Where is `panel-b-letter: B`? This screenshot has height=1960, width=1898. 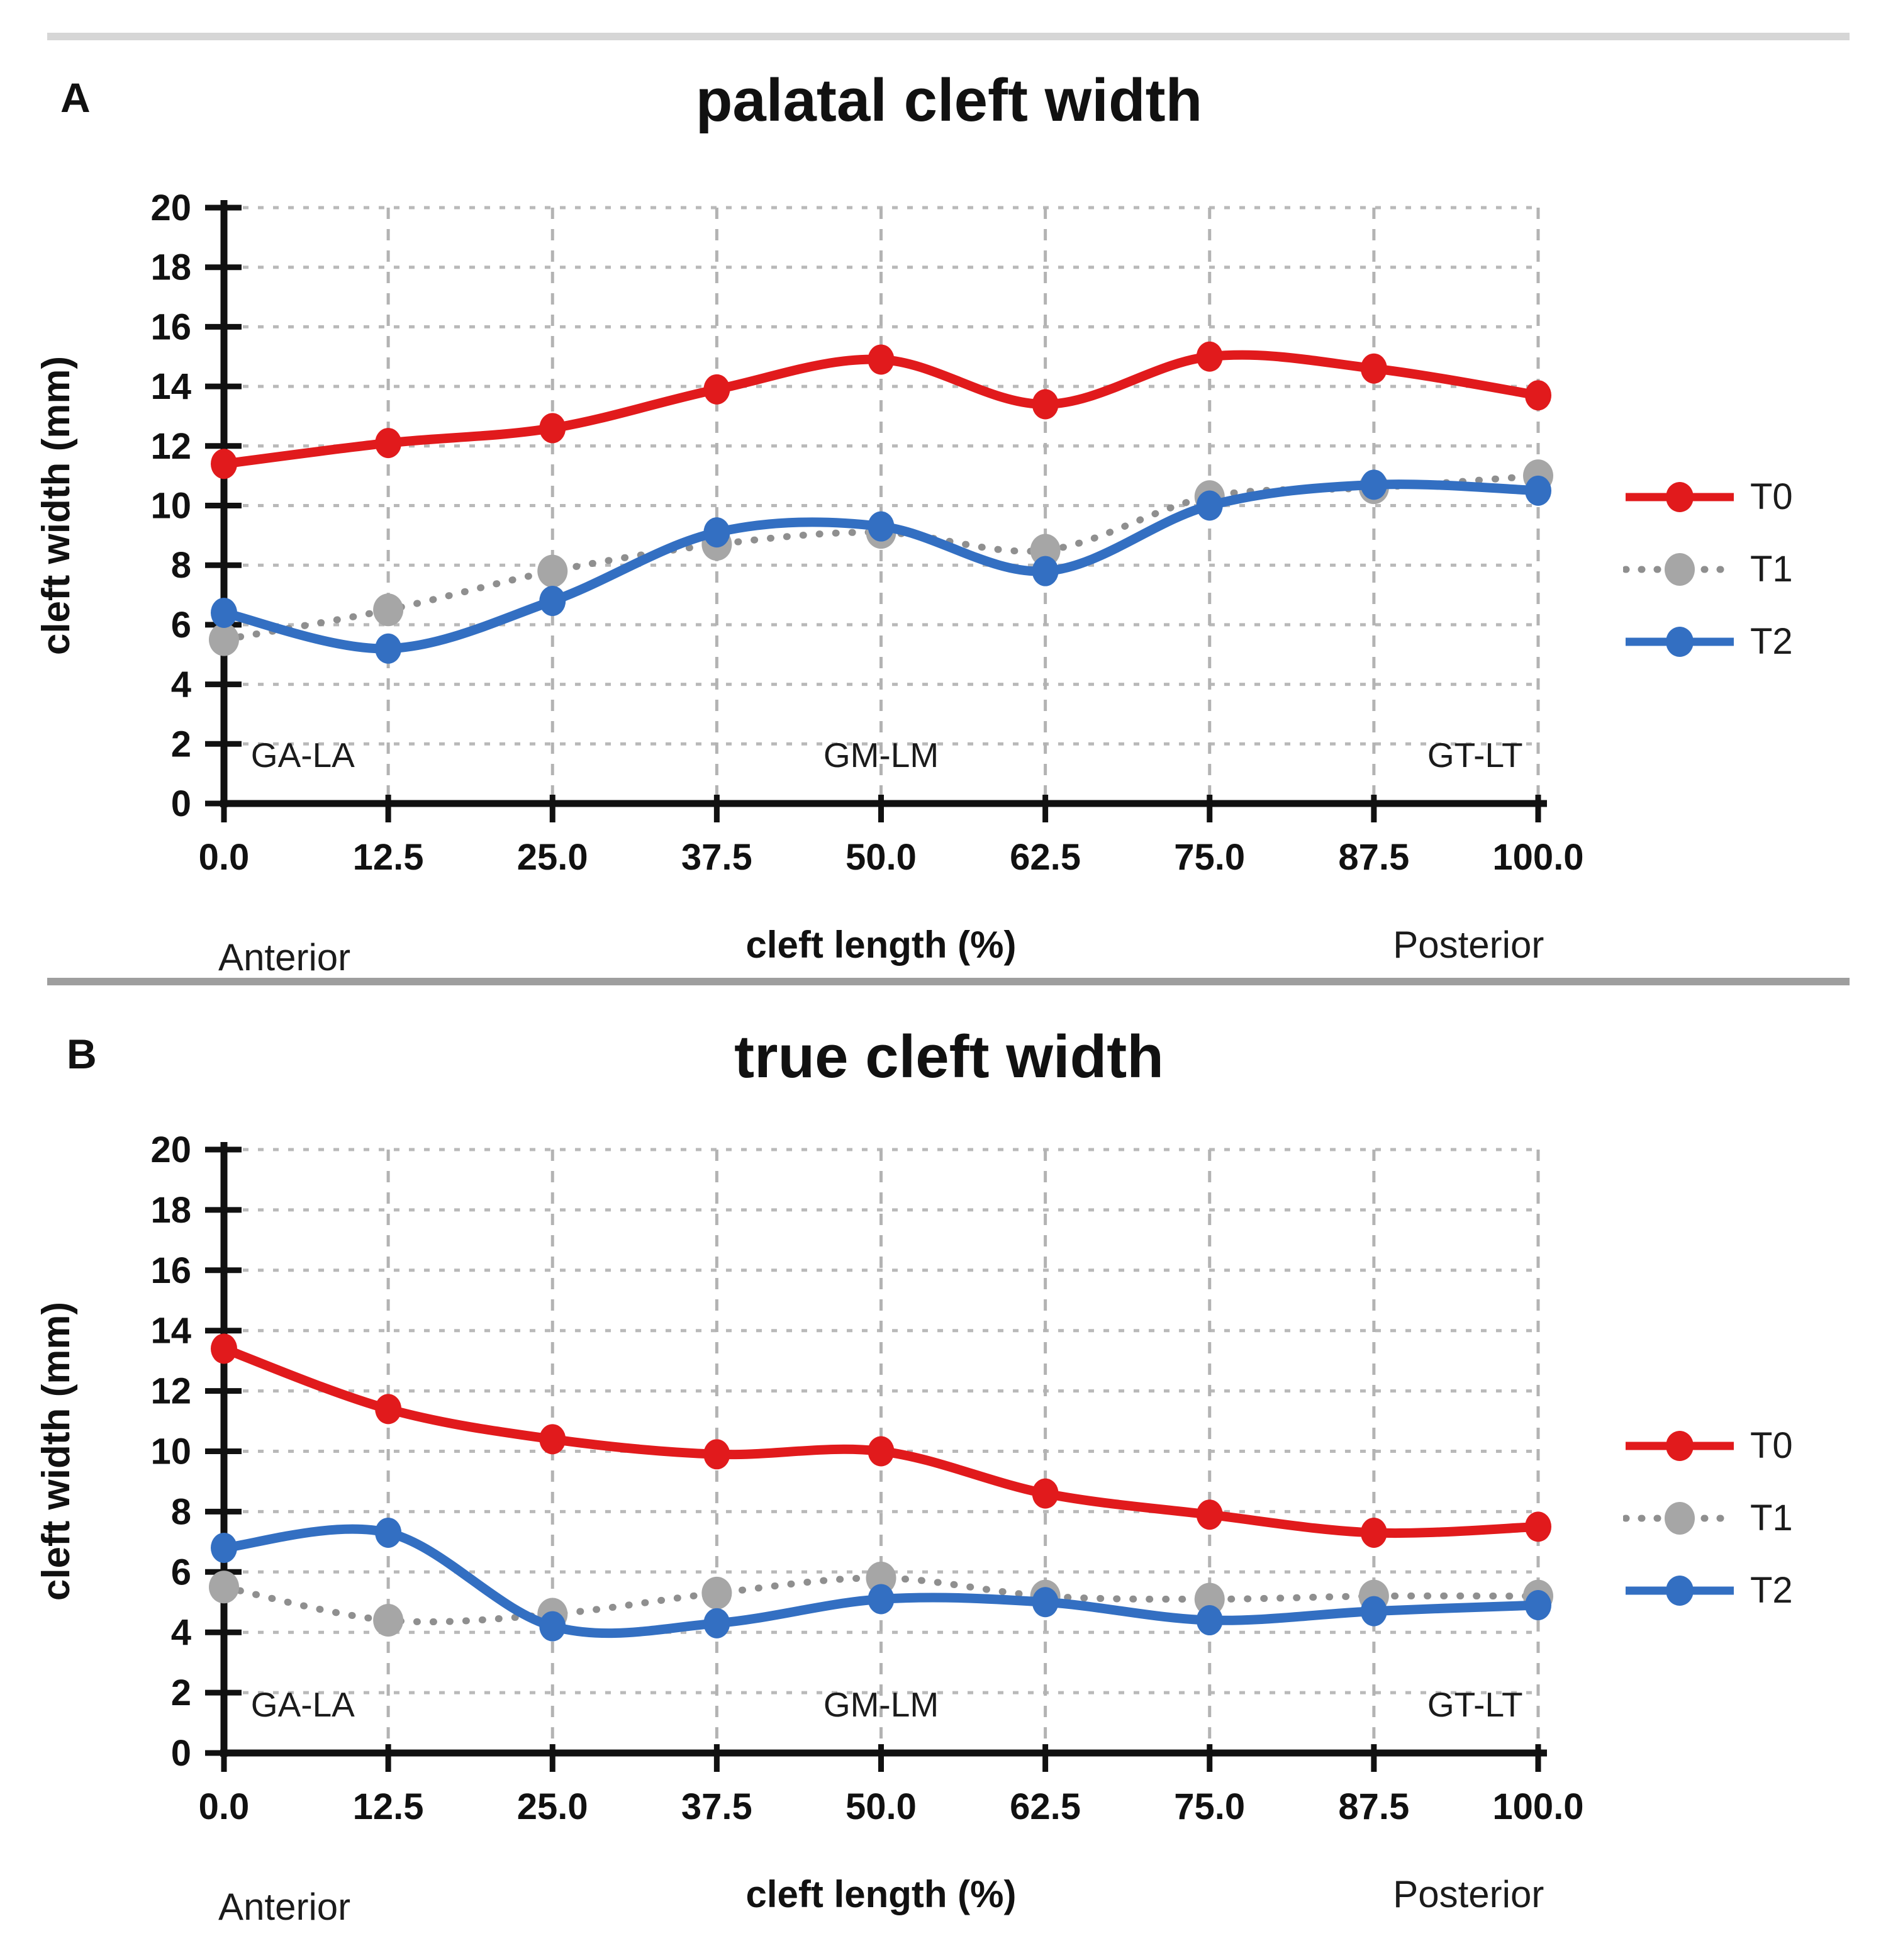 panel-b-letter: B is located at coordinates (82, 1054).